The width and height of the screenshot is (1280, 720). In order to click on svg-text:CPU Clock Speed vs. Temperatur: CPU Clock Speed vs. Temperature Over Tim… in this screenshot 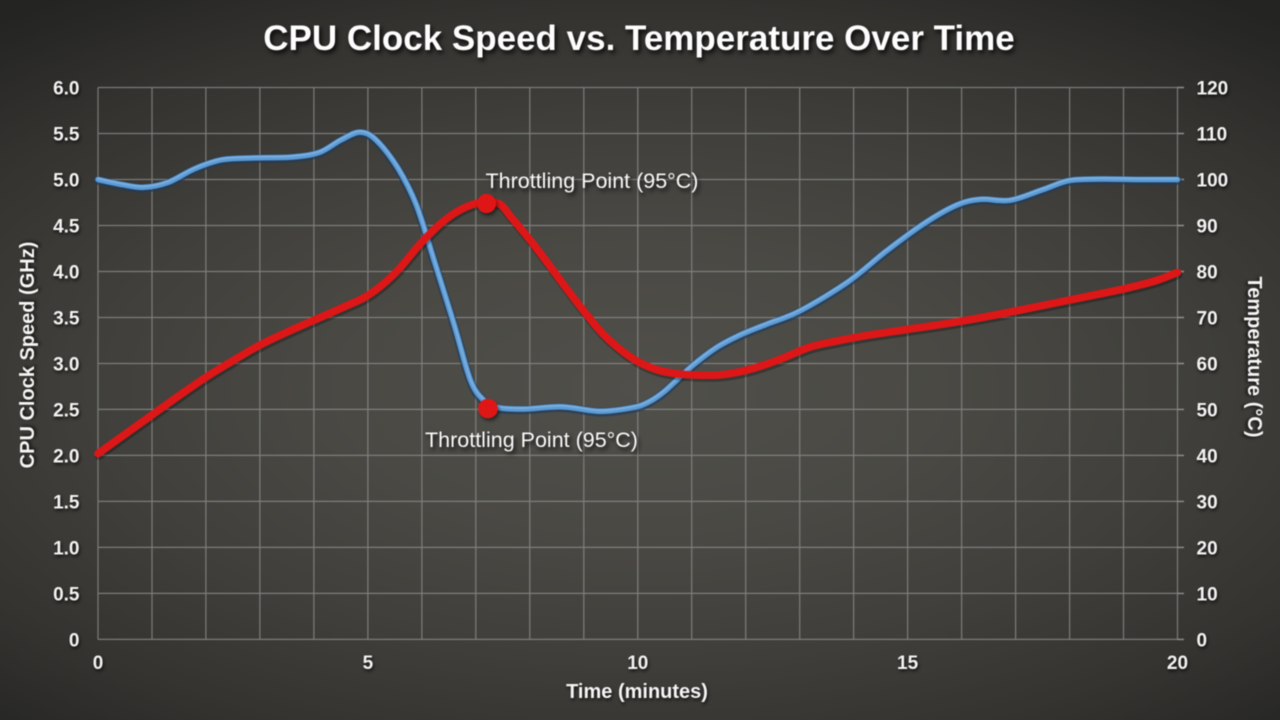, I will do `click(639, 38)`.